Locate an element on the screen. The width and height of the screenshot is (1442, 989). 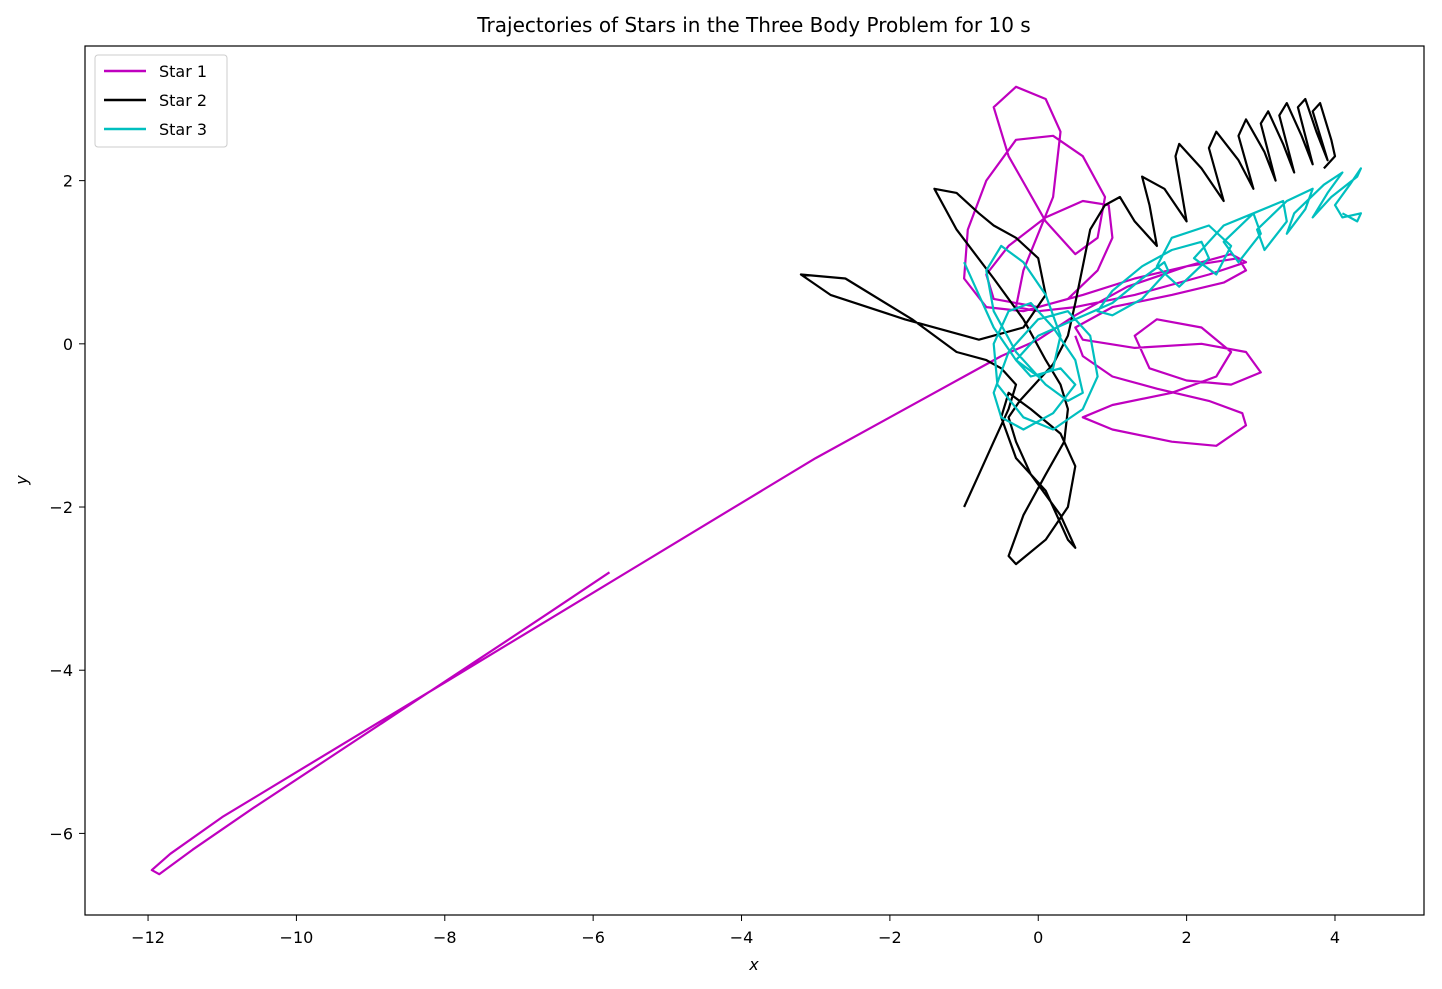
legend-box is located at coordinates (161, 101).